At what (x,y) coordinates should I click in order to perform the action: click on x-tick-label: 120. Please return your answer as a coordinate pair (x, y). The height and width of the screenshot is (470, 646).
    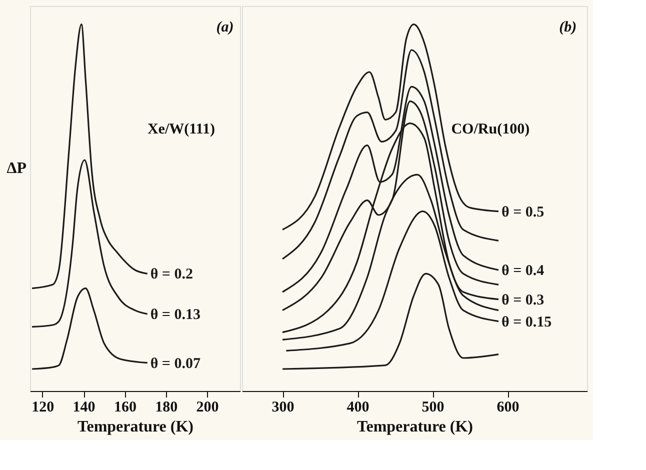
    Looking at the image, I should click on (43, 408).